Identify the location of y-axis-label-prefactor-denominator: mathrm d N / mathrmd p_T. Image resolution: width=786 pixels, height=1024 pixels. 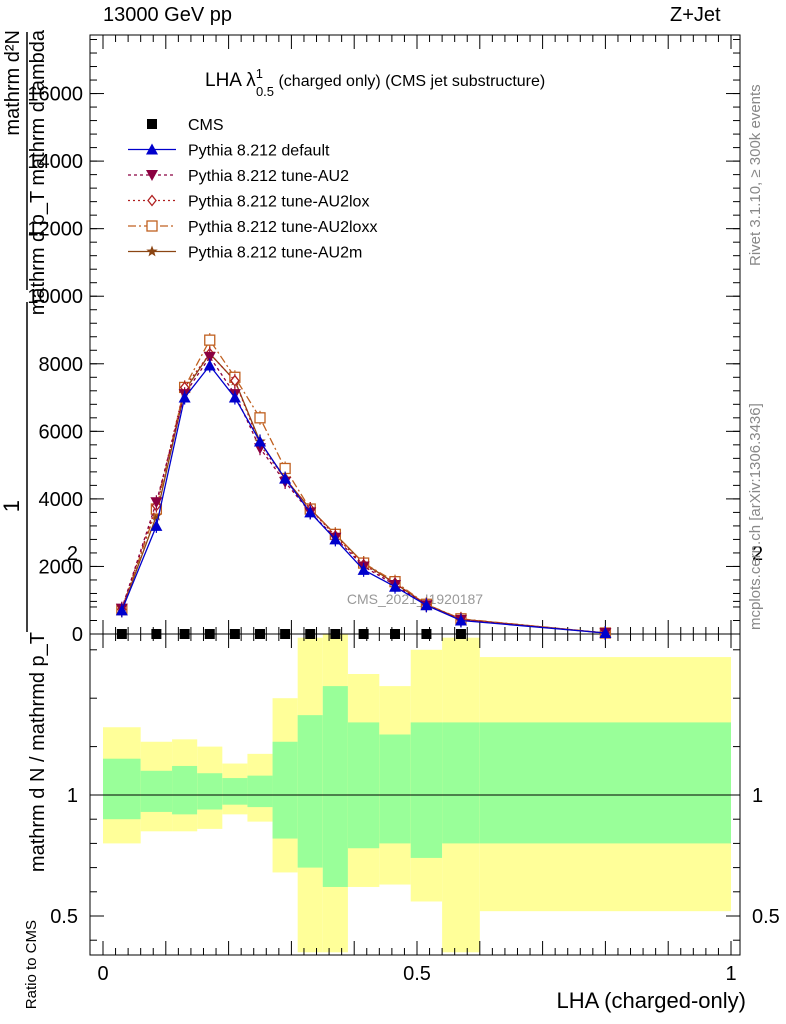
(38, 752).